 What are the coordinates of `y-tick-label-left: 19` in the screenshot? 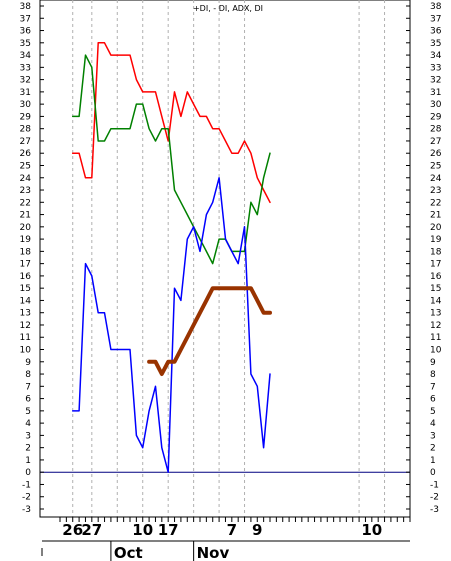 It's located at (26, 240).